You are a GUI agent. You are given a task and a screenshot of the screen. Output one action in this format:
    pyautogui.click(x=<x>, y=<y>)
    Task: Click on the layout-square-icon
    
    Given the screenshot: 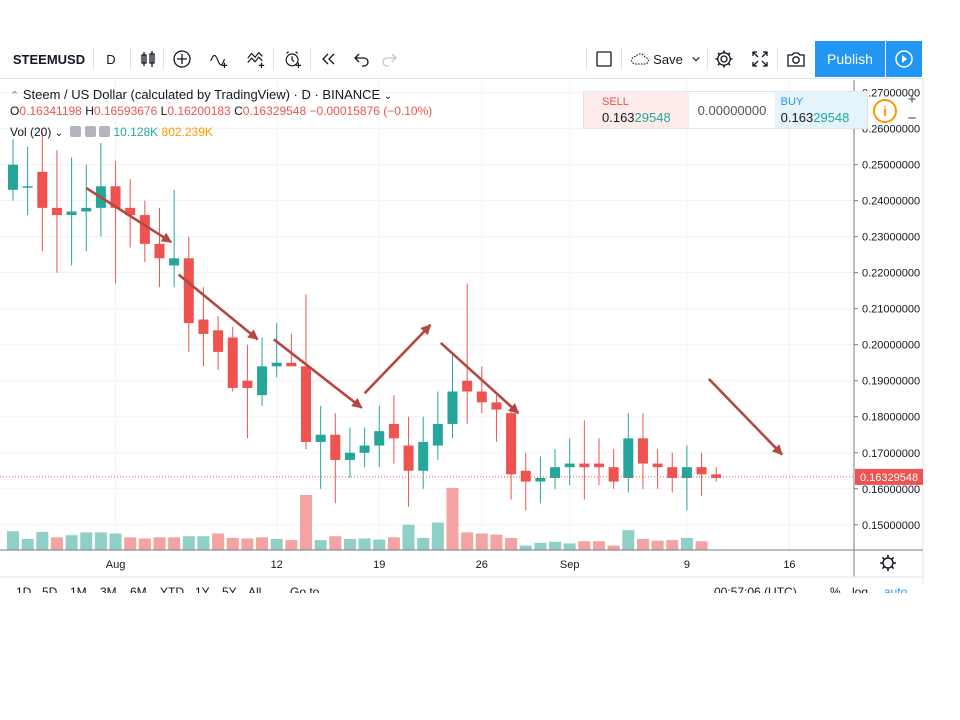 What is the action you would take?
    pyautogui.click(x=604, y=59)
    